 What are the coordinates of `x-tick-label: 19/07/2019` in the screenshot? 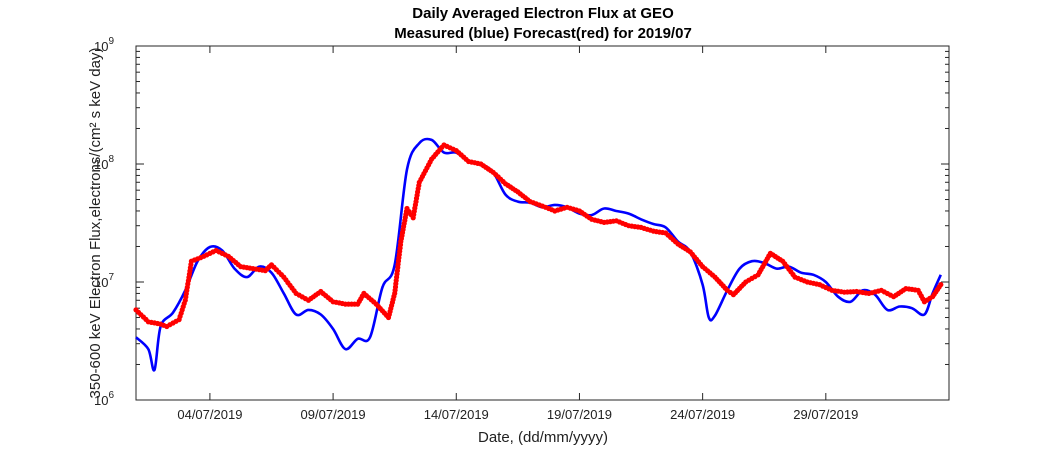 It's located at (579, 414).